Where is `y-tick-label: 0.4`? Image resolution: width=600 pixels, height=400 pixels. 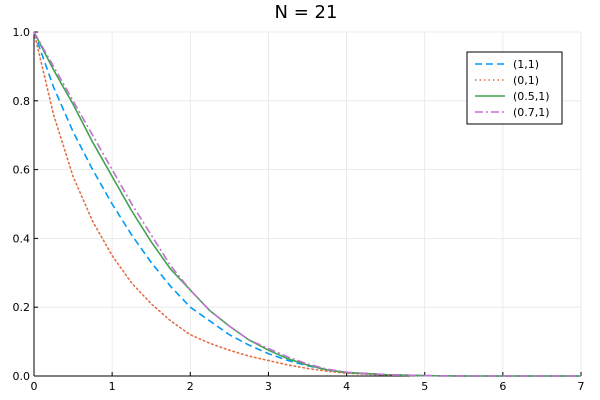 y-tick-label: 0.4 is located at coordinates (22, 238).